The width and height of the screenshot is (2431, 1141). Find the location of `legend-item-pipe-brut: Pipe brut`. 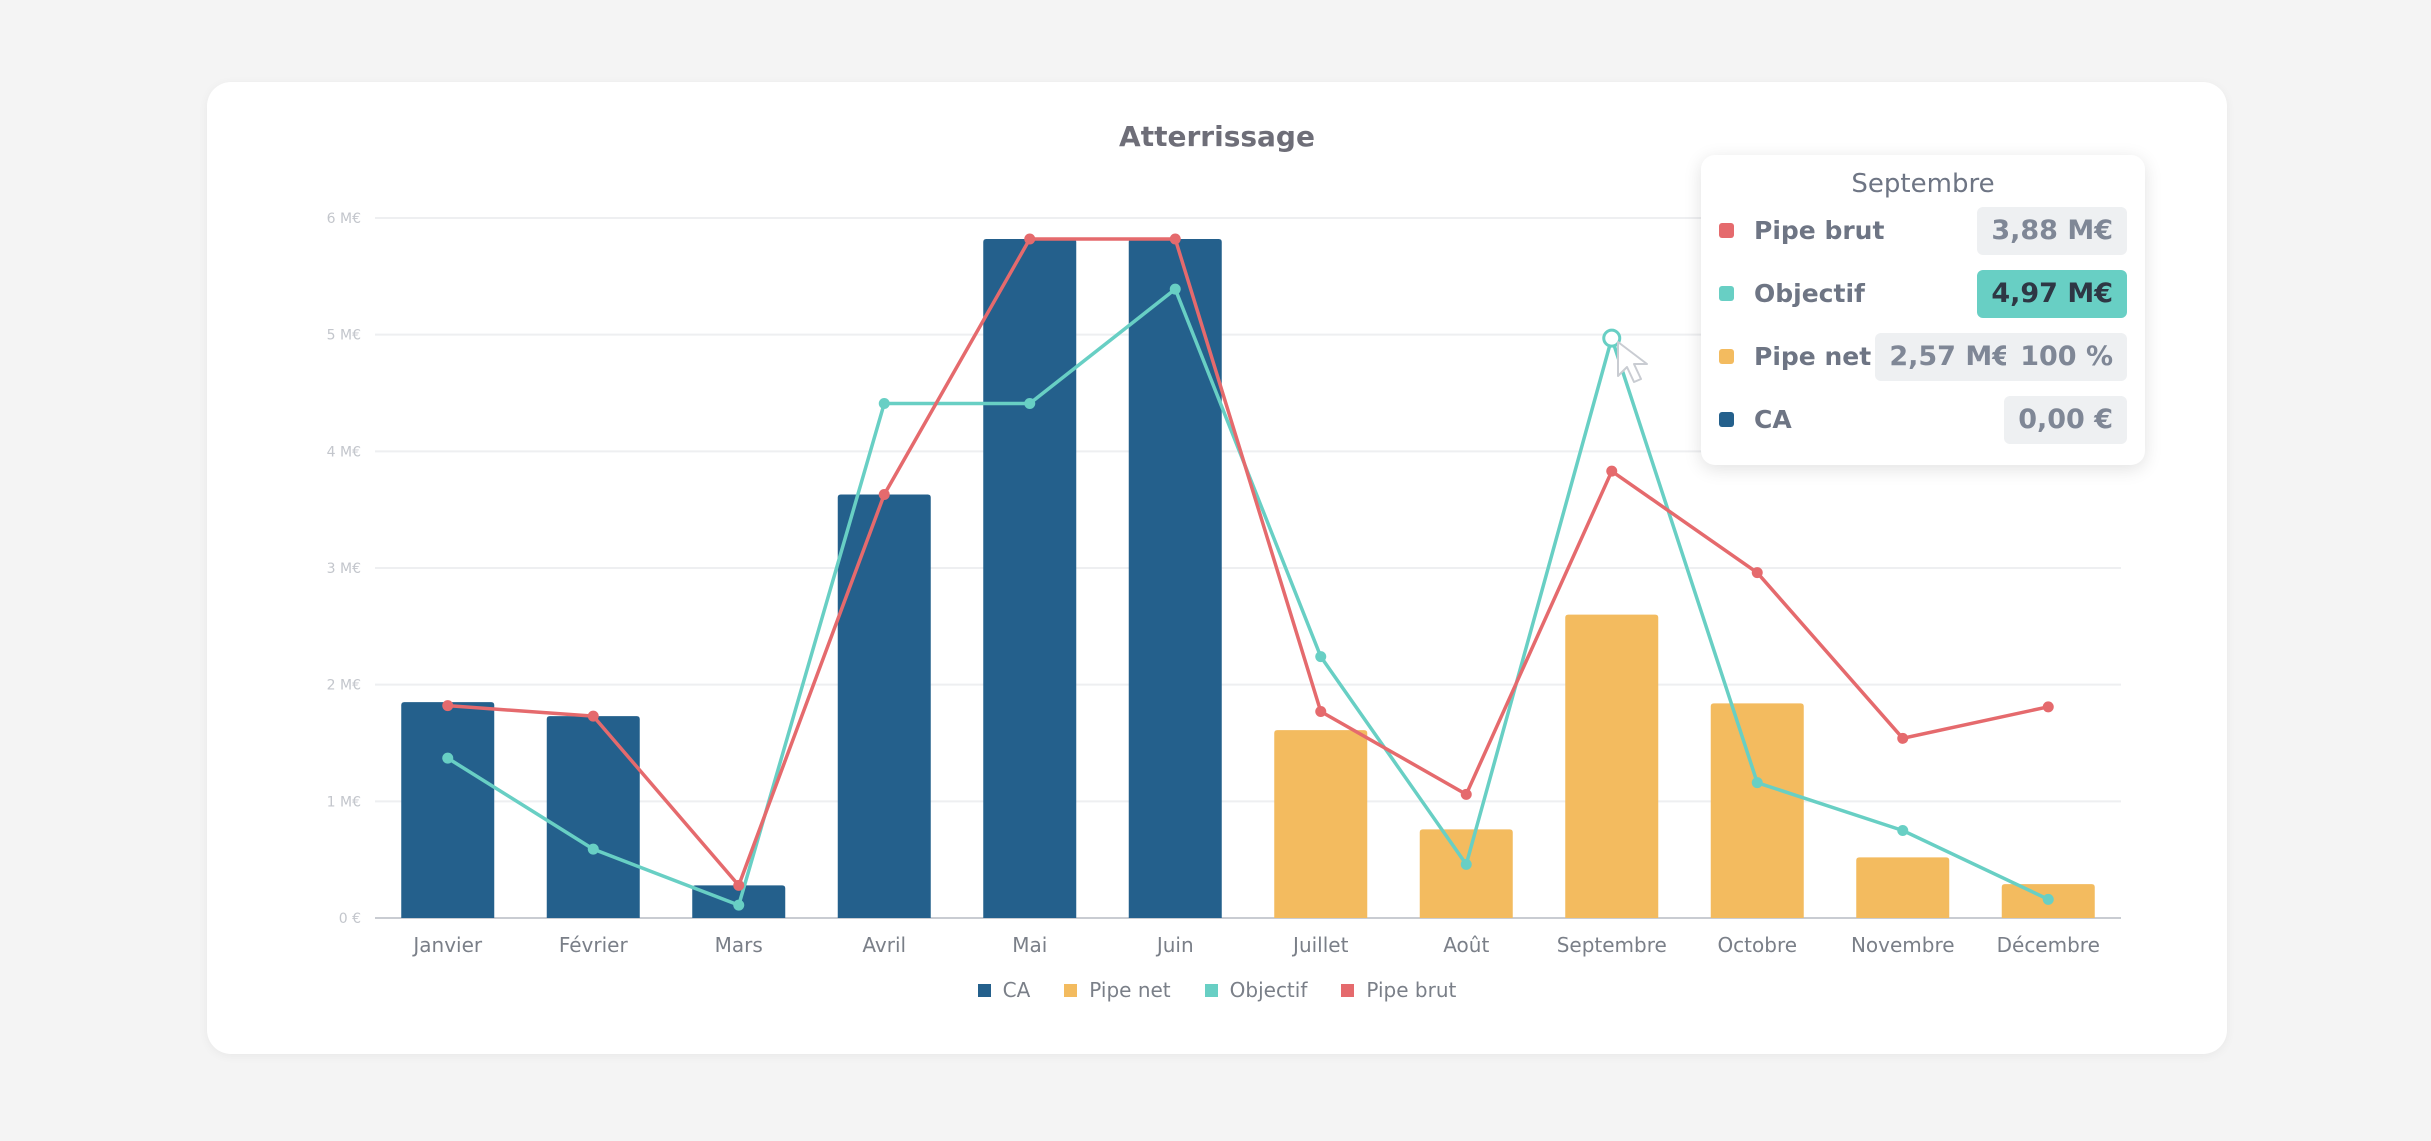

legend-item-pipe-brut: Pipe brut is located at coordinates (1398, 990).